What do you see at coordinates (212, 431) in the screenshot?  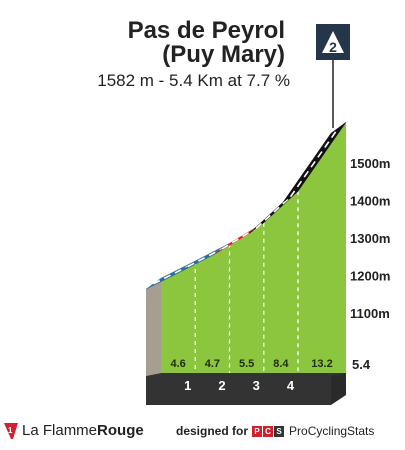 I see `designed-for-text: designed for` at bounding box center [212, 431].